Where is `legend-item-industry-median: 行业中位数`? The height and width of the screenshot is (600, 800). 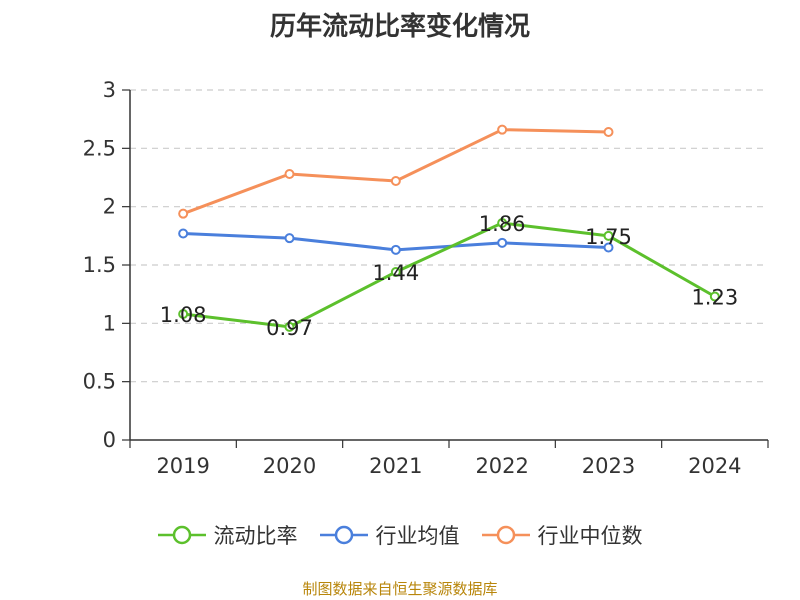 legend-item-industry-median: 行业中位数 is located at coordinates (562, 535).